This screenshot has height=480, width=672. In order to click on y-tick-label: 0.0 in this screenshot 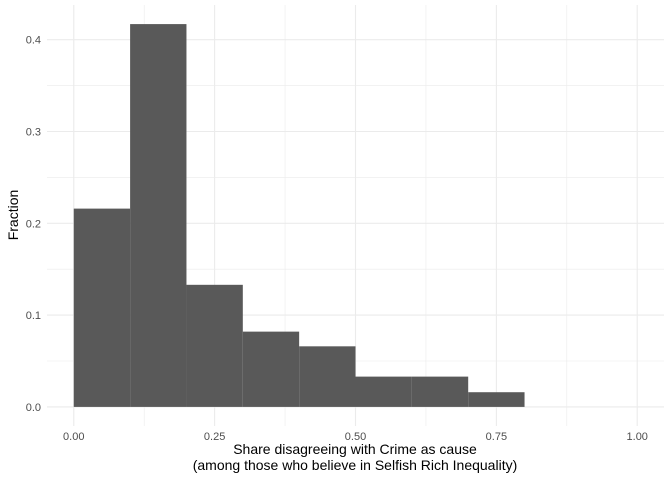, I will do `click(33, 408)`.